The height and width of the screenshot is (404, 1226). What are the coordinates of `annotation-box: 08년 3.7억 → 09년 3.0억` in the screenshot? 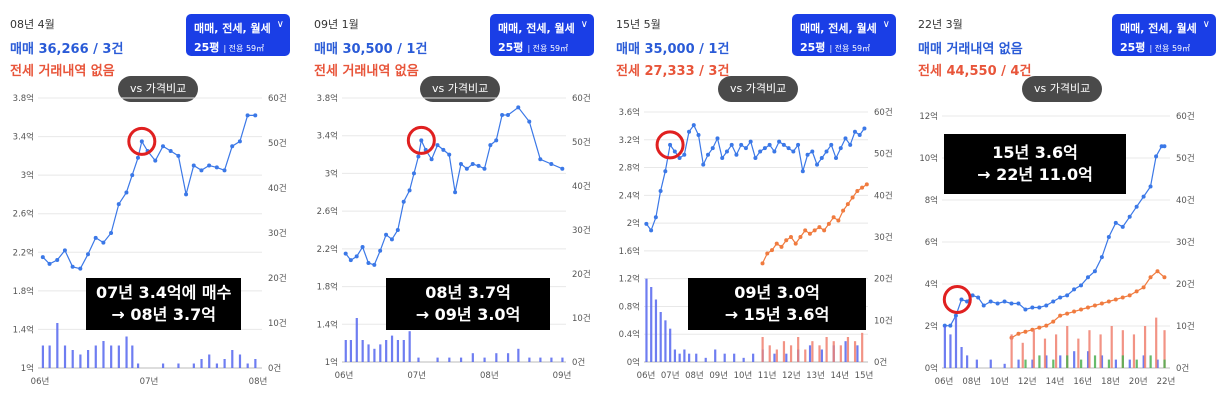 It's located at (468, 304).